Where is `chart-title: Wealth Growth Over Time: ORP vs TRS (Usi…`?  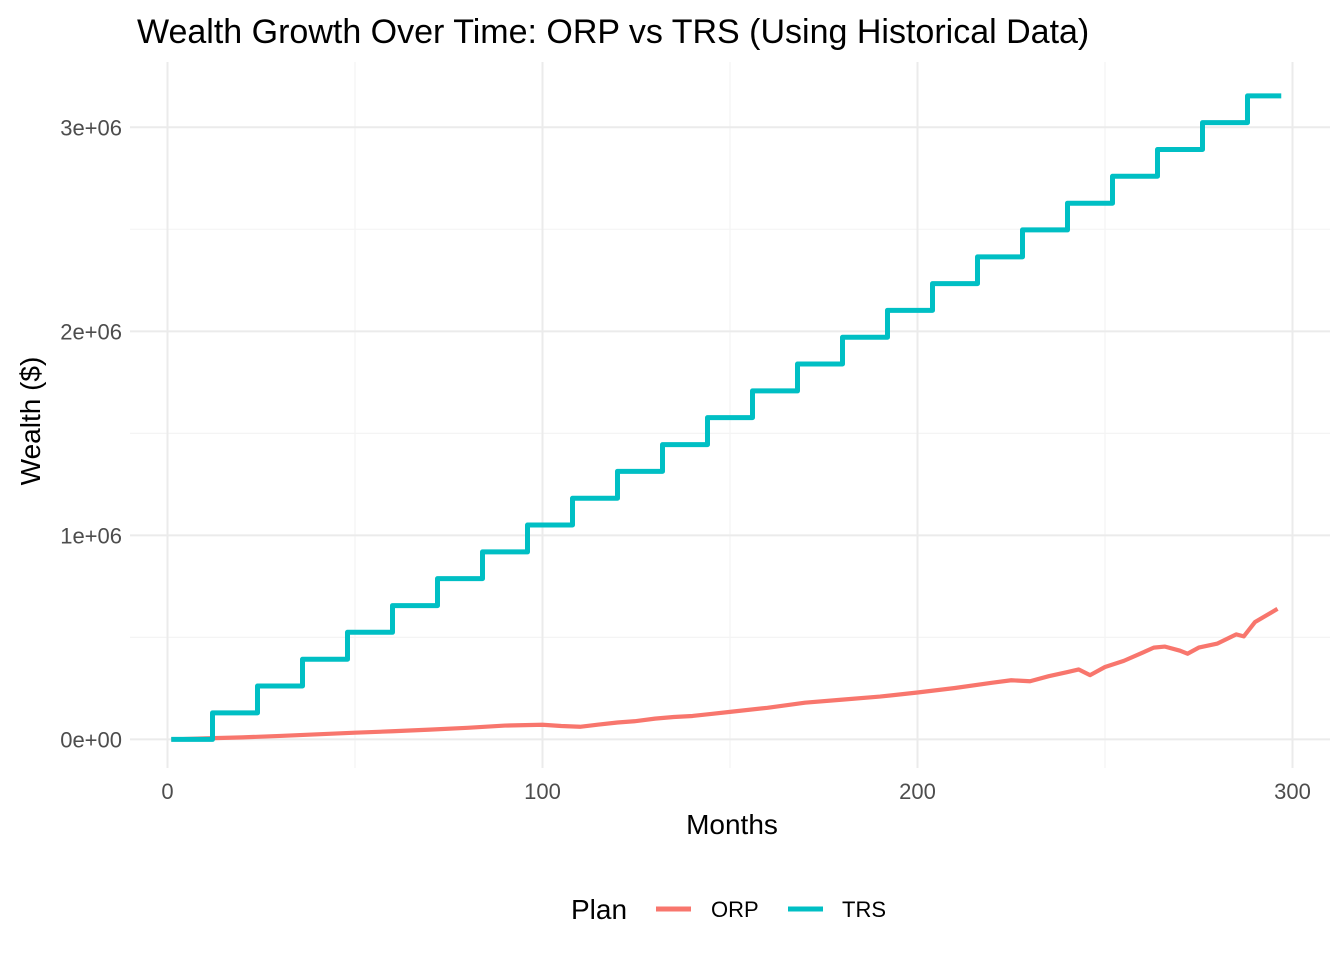
chart-title: Wealth Growth Over Time: ORP vs TRS (Usi… is located at coordinates (613, 32).